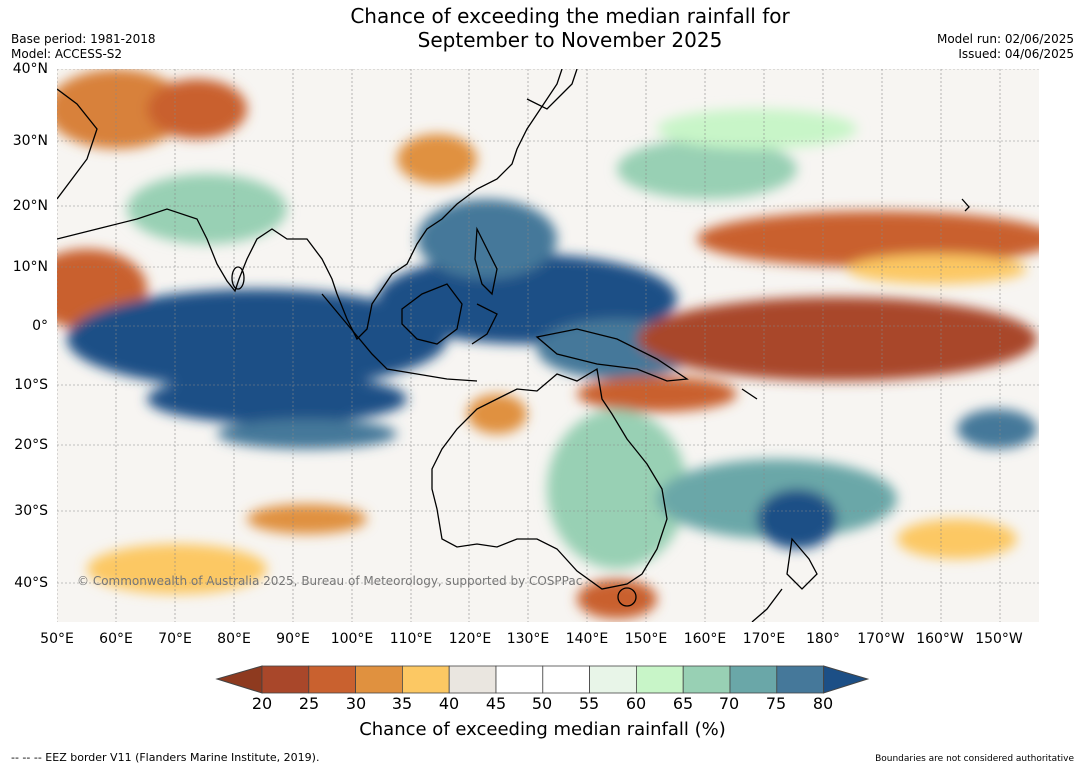 Image resolution: width=1085 pixels, height=770 pixels. What do you see at coordinates (589, 703) in the screenshot?
I see `colorbar-tick: 55` at bounding box center [589, 703].